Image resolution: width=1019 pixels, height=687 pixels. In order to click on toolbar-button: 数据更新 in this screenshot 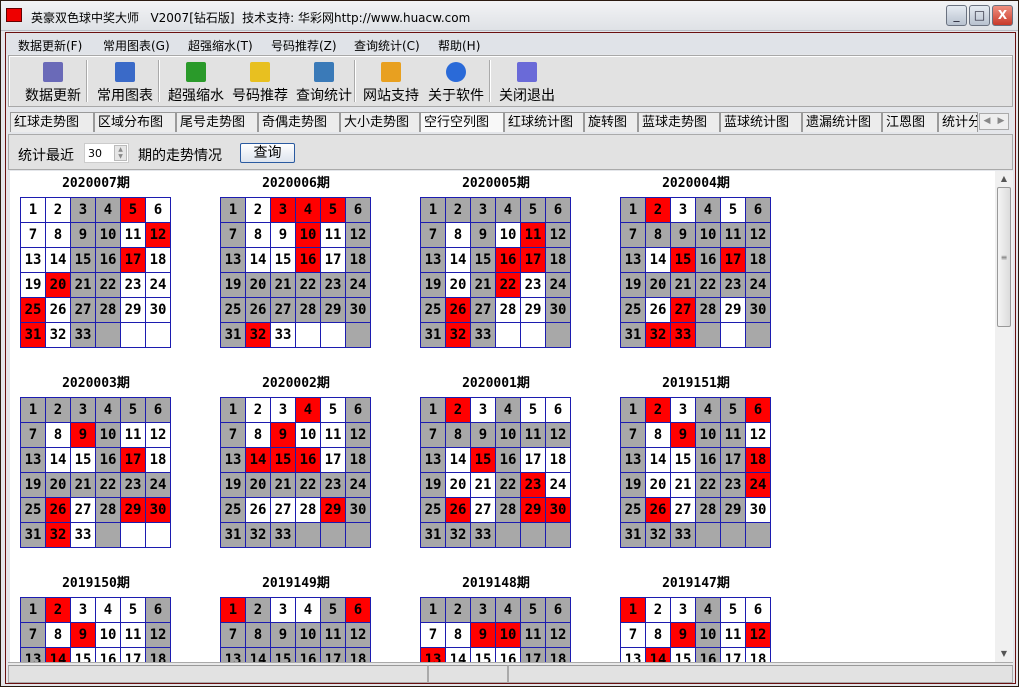, I will do `click(53, 82)`.